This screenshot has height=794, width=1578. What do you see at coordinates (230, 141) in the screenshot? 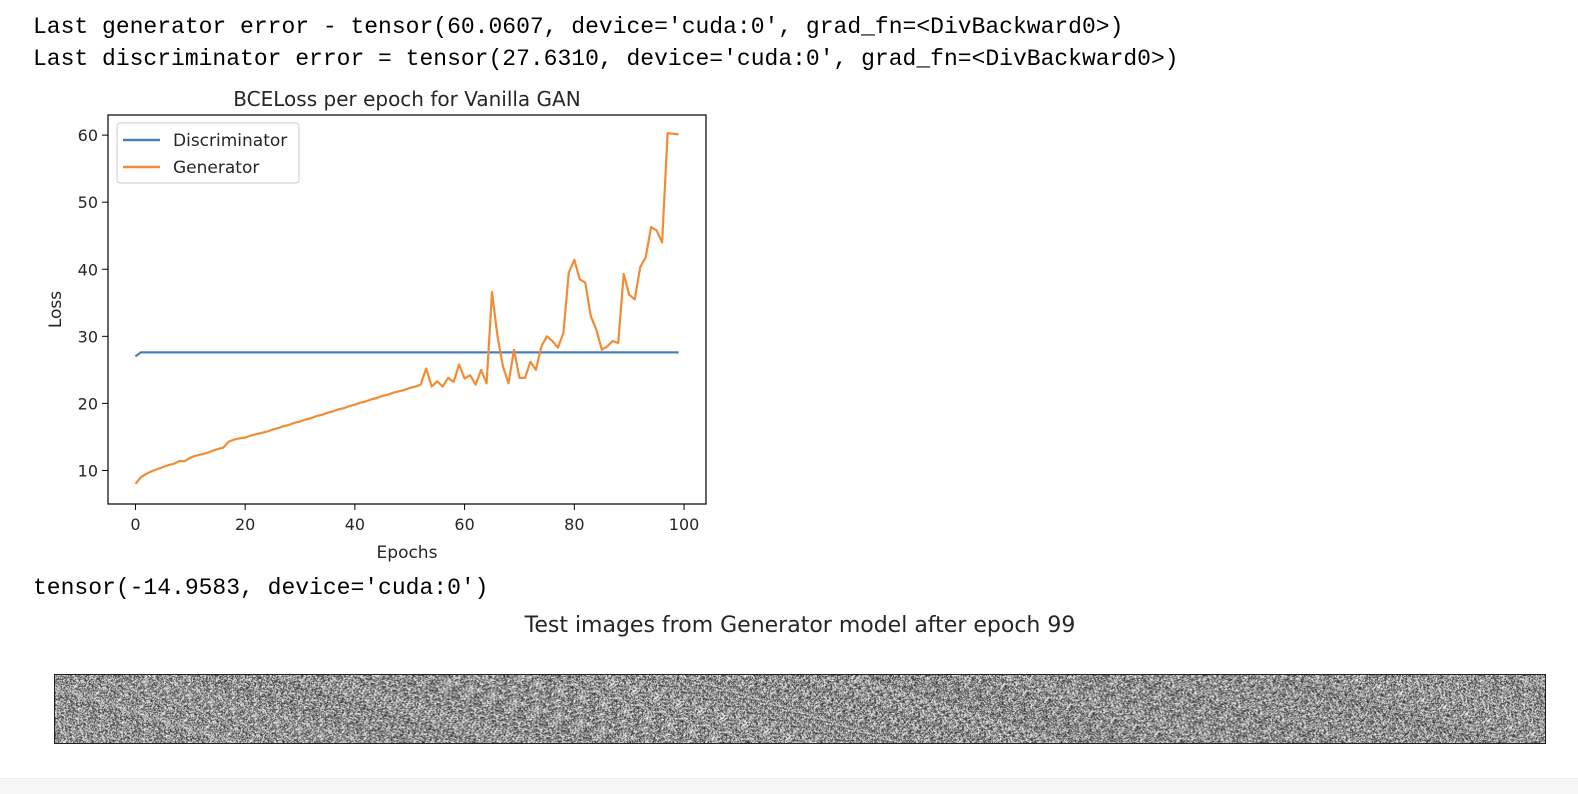
I see `legend-label-discriminator: Discriminator` at bounding box center [230, 141].